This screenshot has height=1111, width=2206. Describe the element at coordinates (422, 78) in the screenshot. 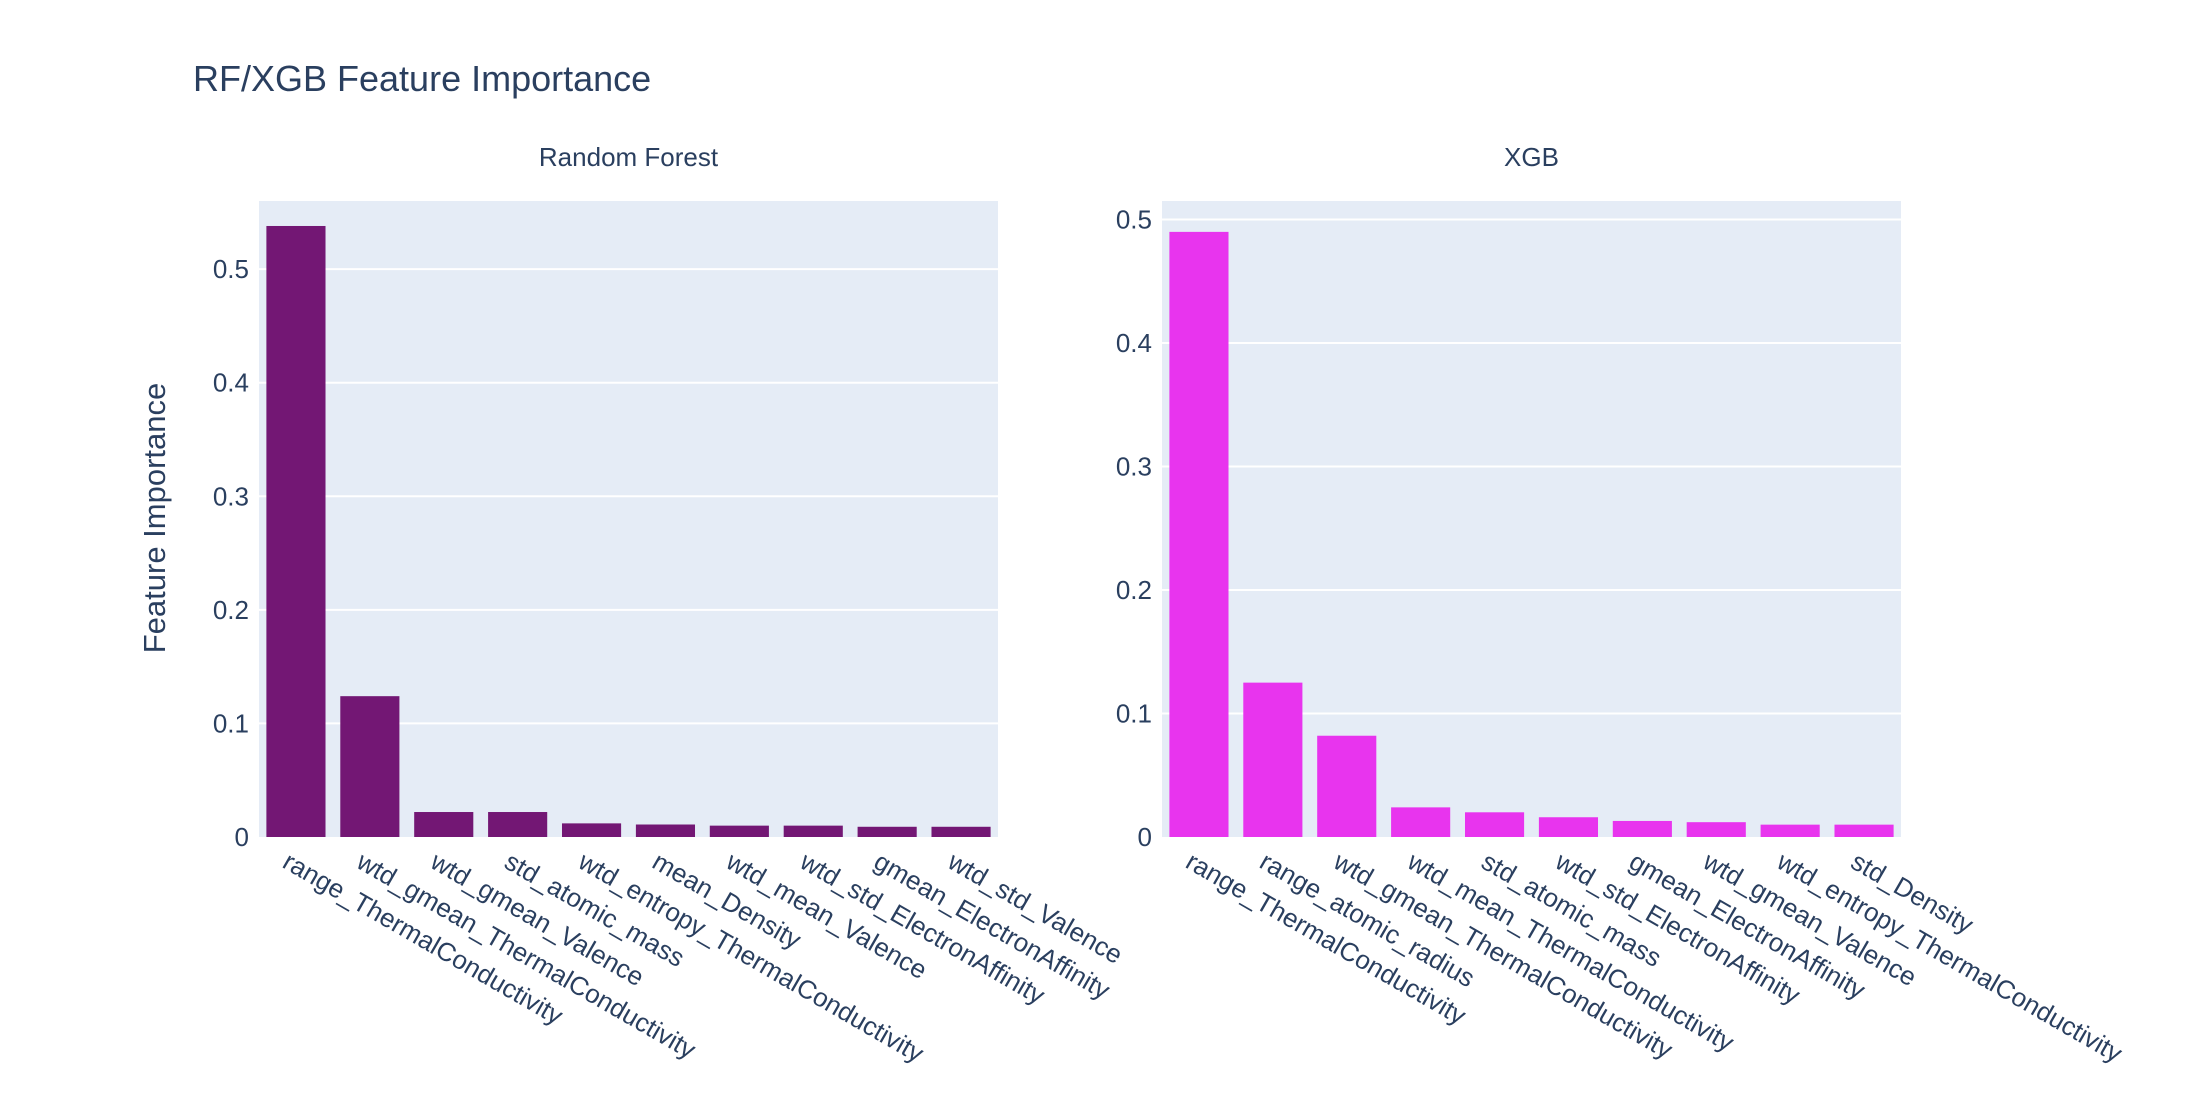

I see `chart-title: RF/XGB Feature Importance` at that location.